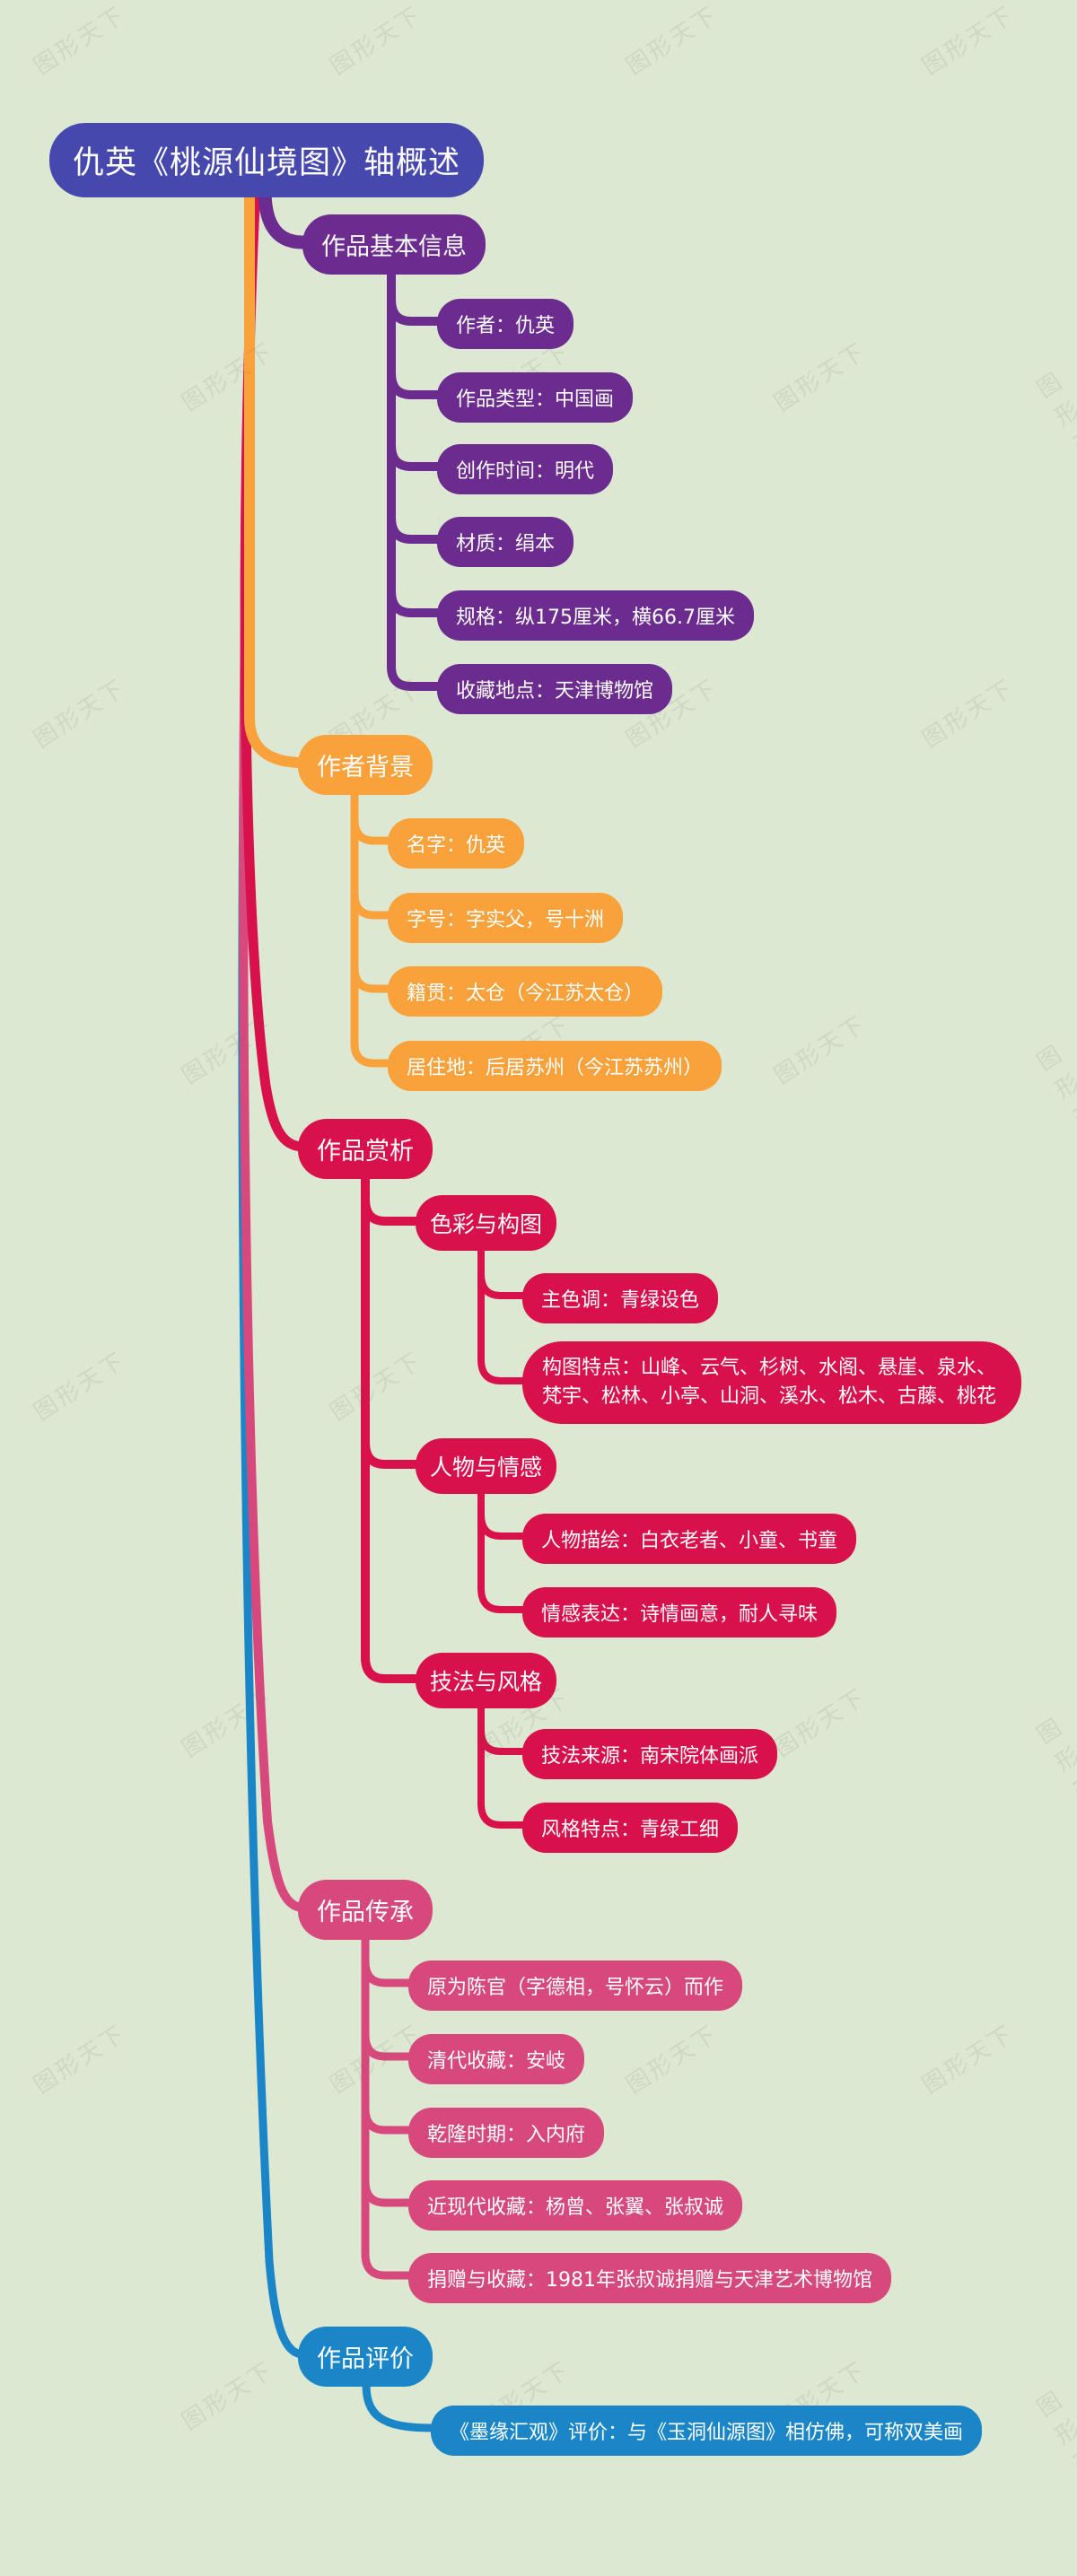 The image size is (1077, 2576). Describe the element at coordinates (707, 2431) in the screenshot. I see `node-moyuan-huiguan-evaluation: 《墨缘汇观》评价：与《玉洞仙源图》相仿佛，可称双美画` at that location.